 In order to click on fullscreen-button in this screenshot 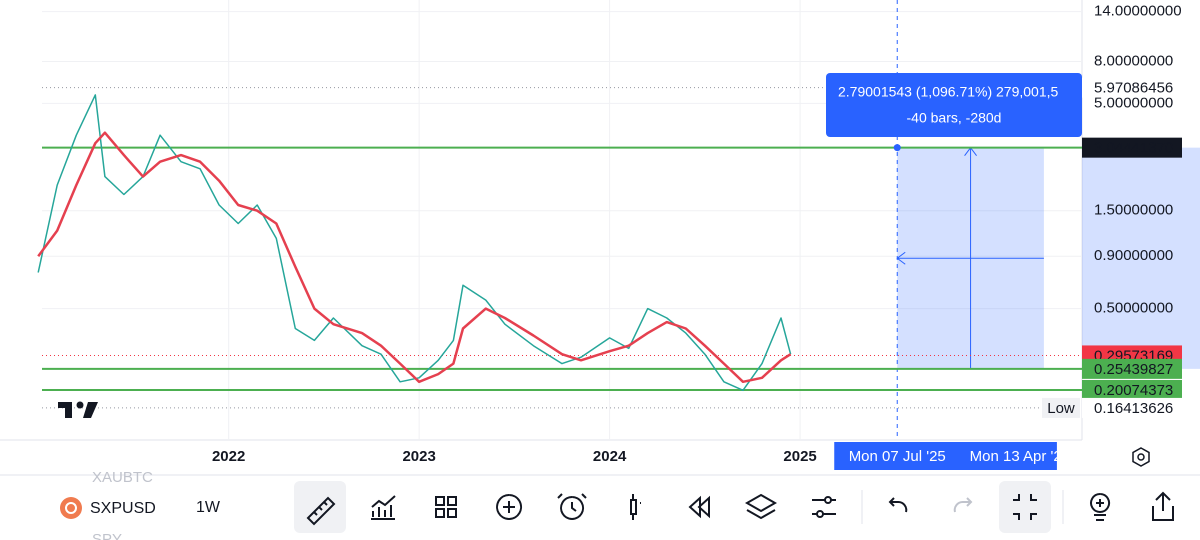, I will do `click(1025, 507)`.